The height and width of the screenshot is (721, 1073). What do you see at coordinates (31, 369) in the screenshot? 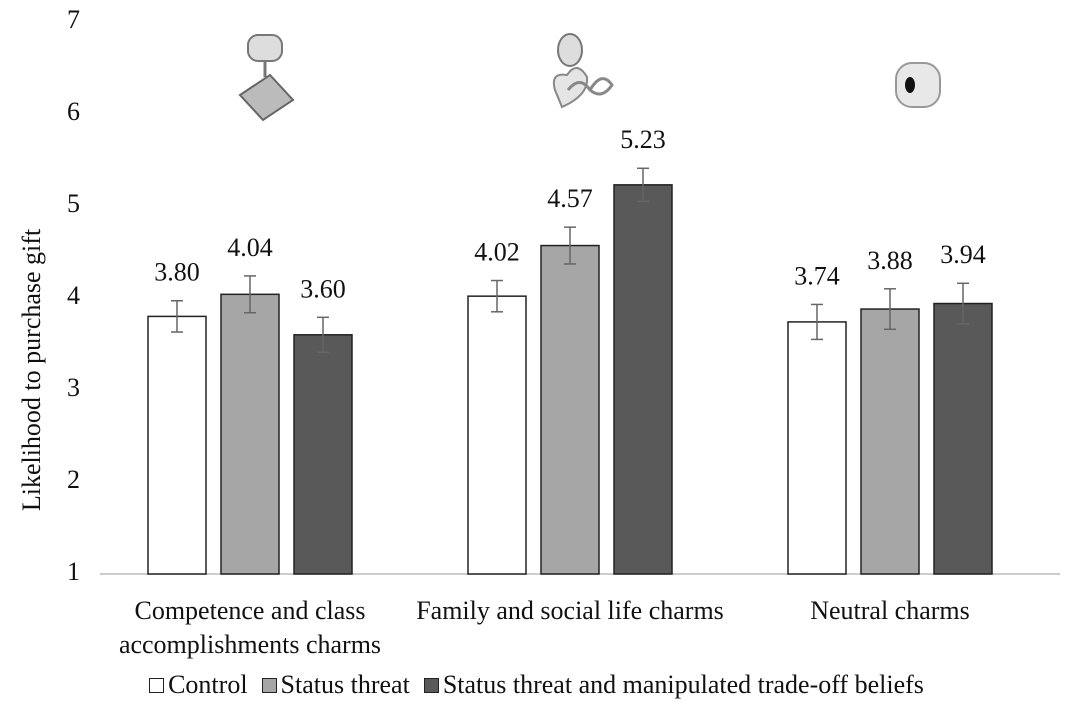
I see `y-axis-label: Likelihood to purchase gift` at bounding box center [31, 369].